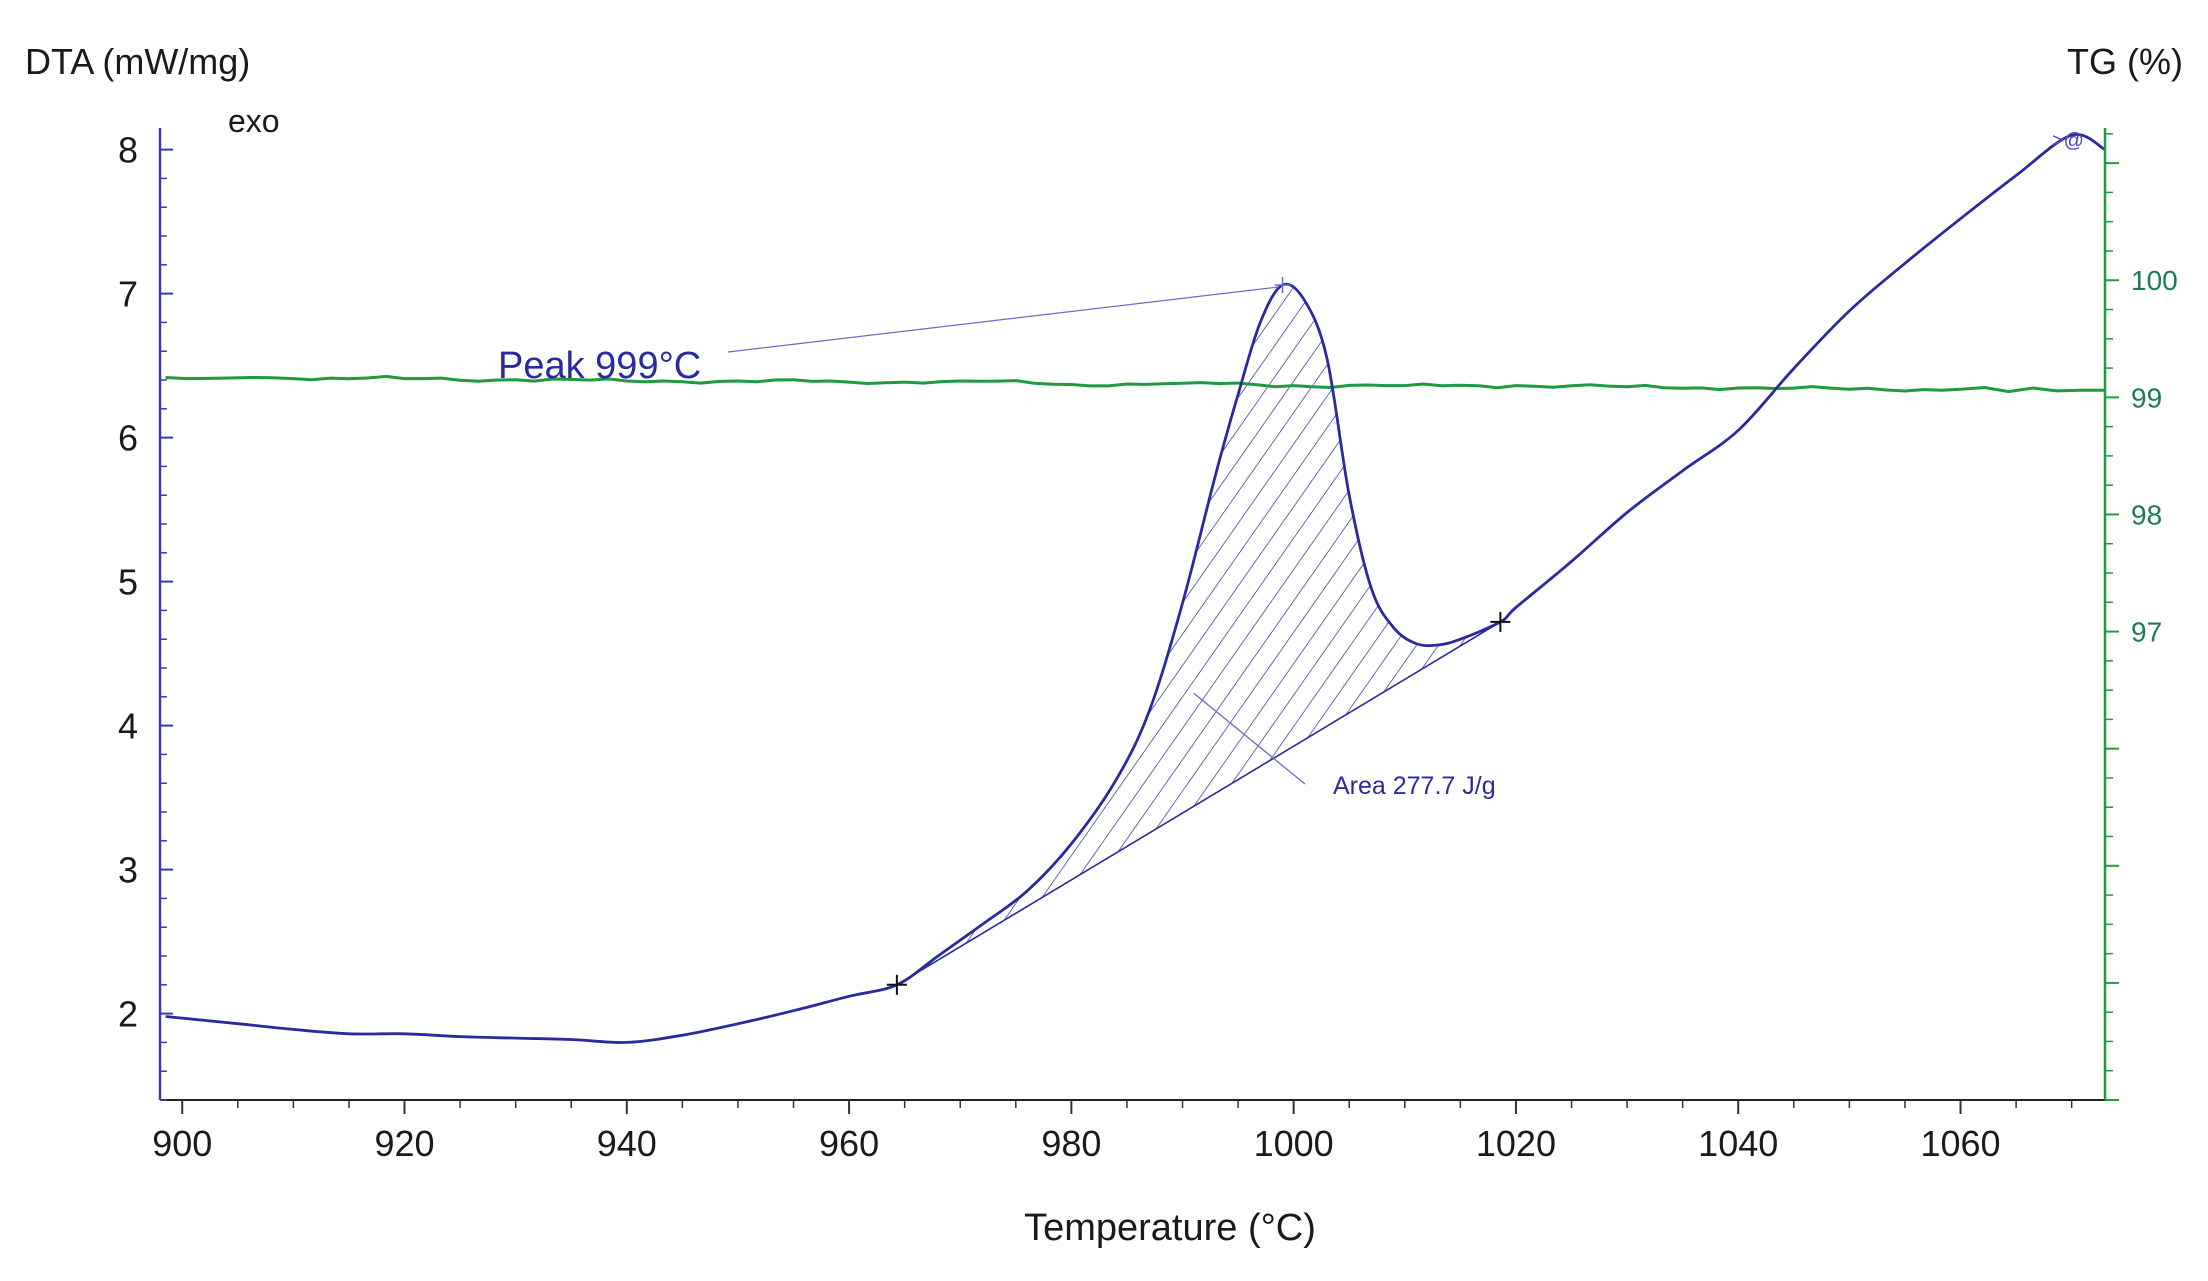 This screenshot has height=1281, width=2208. Describe the element at coordinates (128, 726) in the screenshot. I see `y-left-tick-label: 4` at that location.